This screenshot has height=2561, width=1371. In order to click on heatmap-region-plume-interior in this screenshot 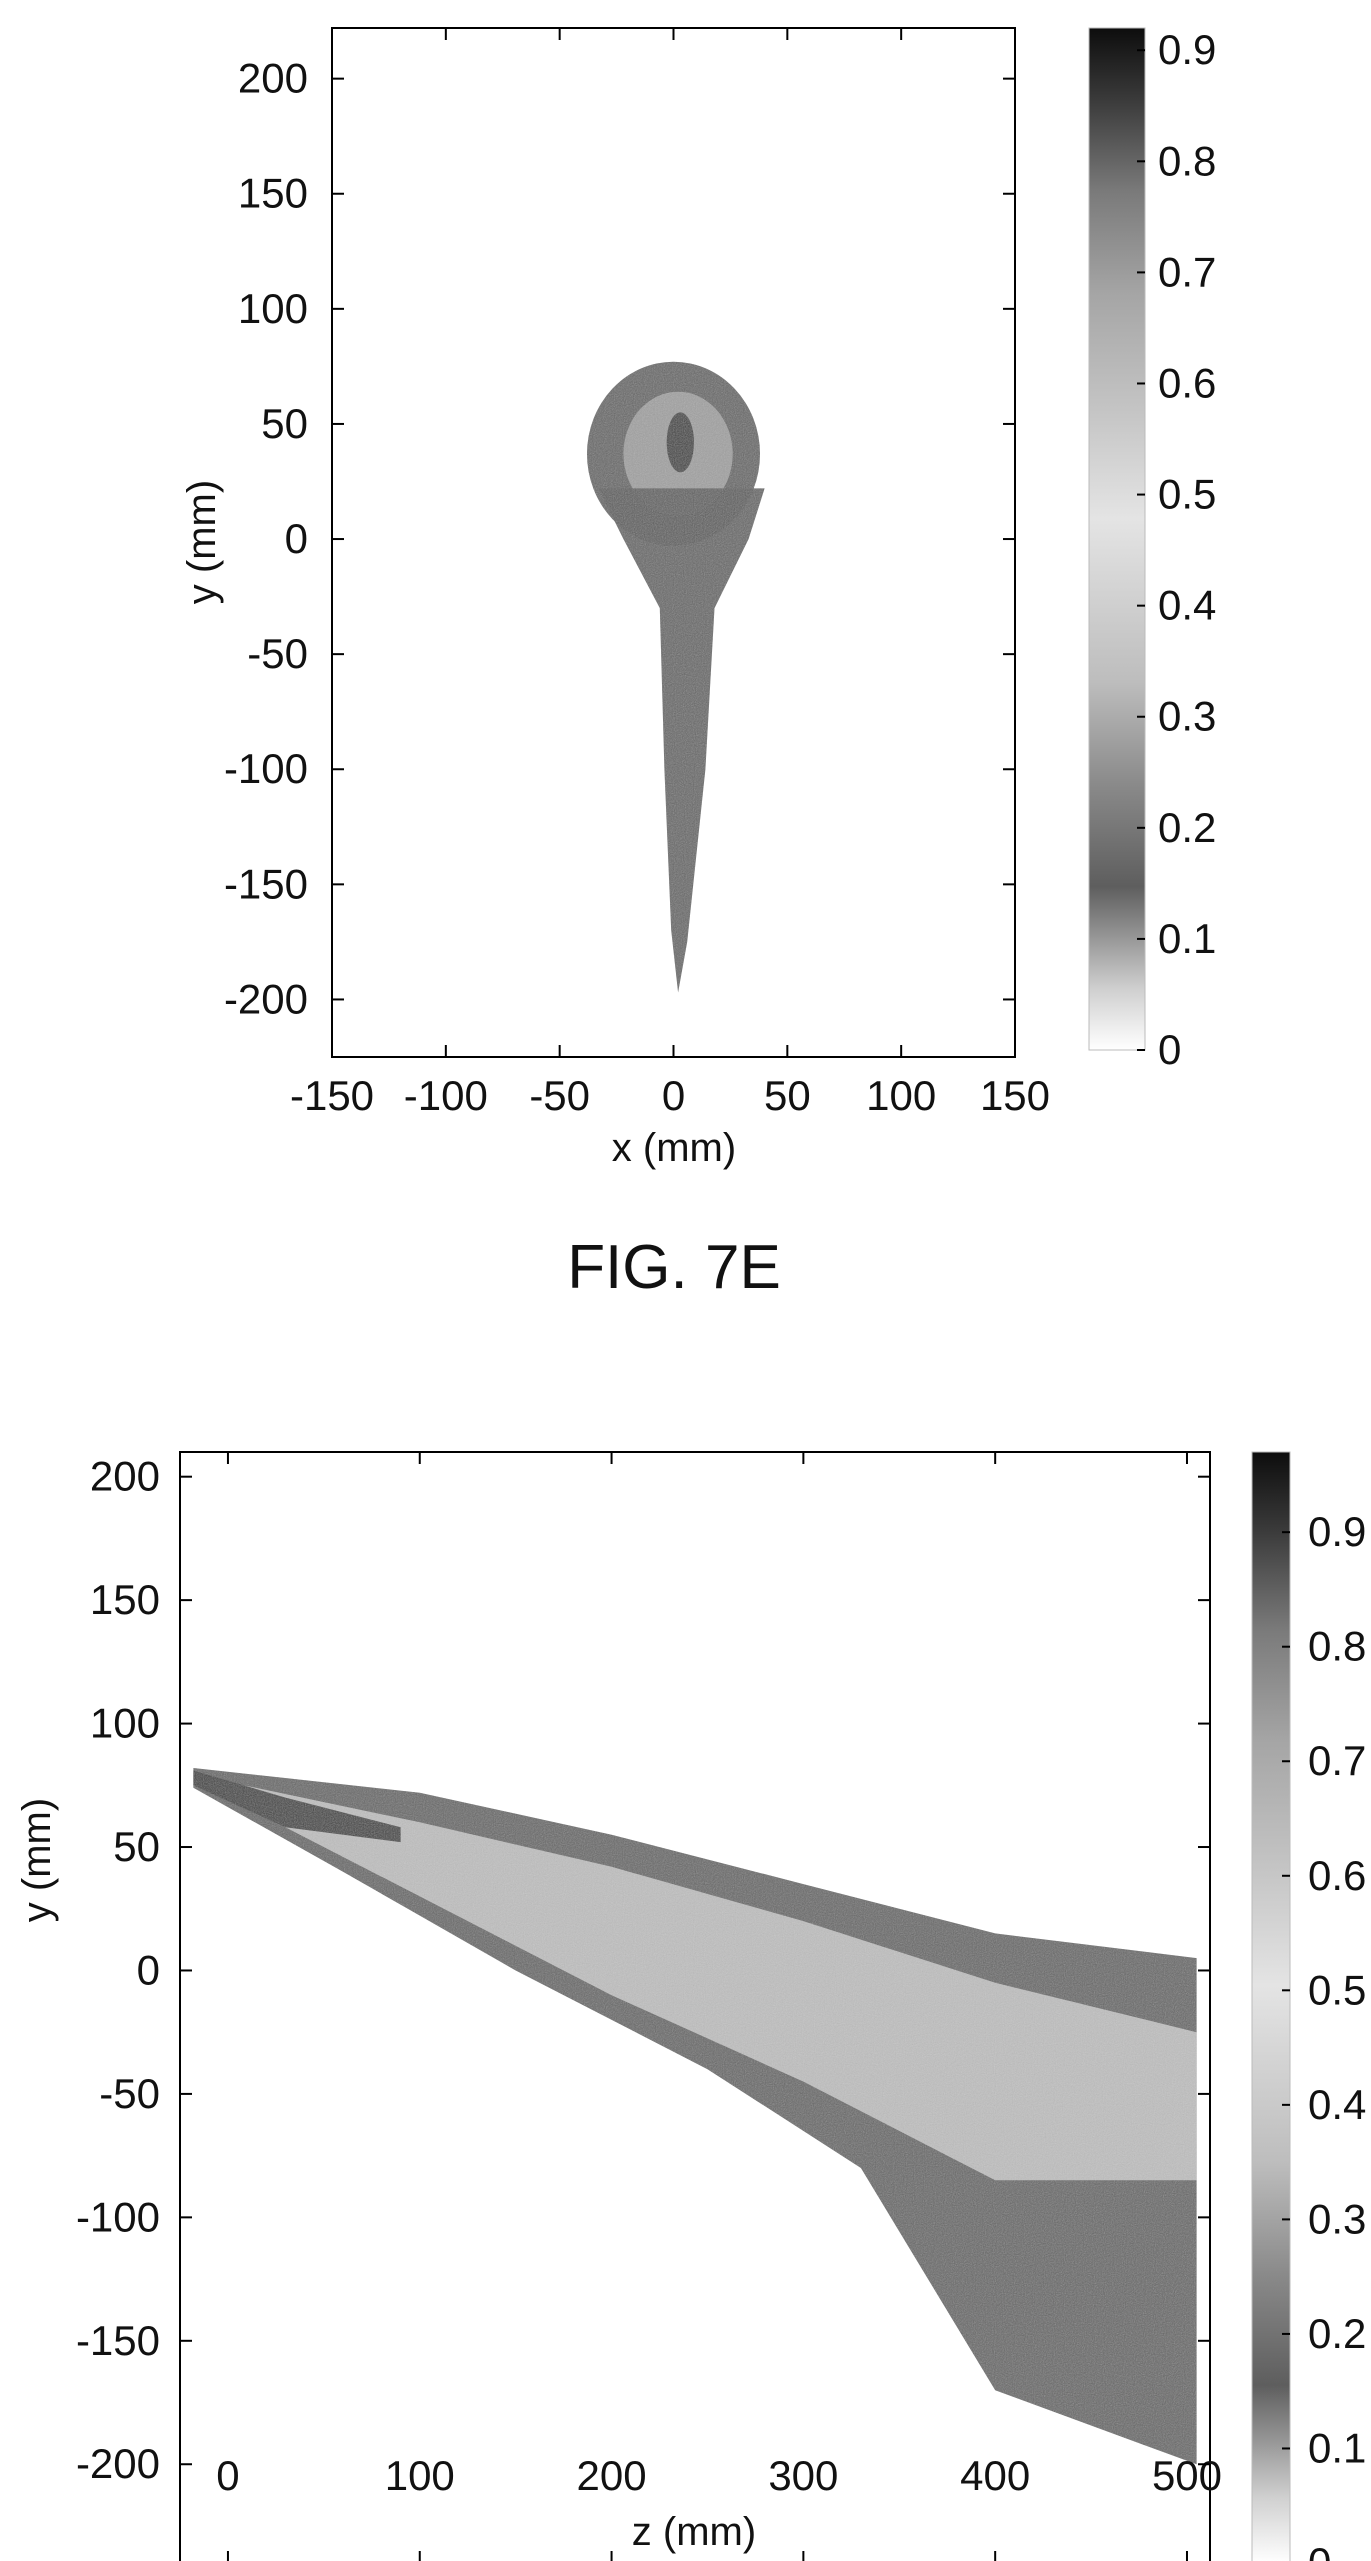, I will do `click(702, 1979)`.